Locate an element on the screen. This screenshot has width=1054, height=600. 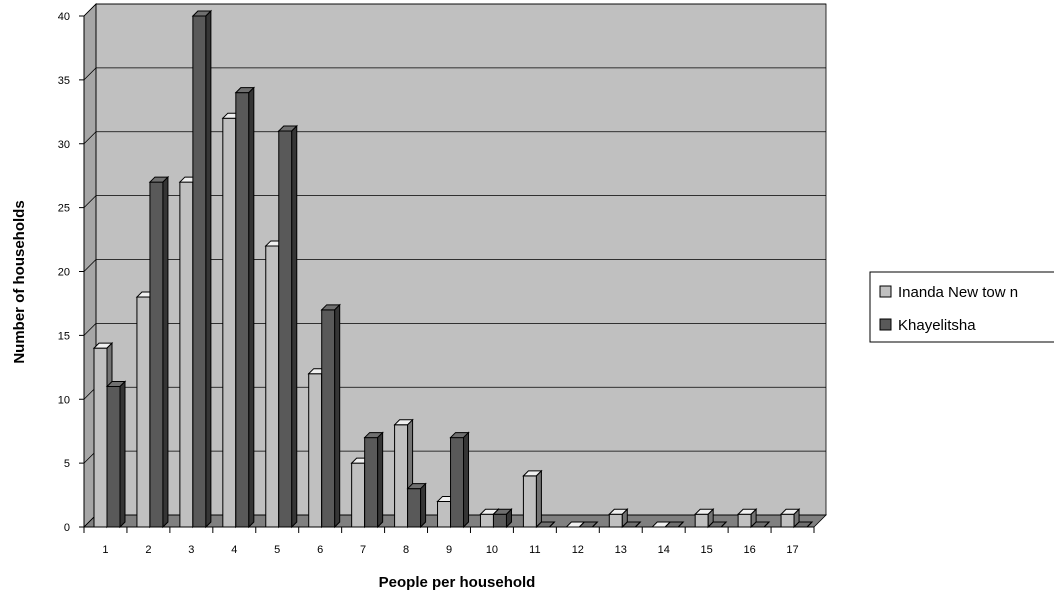
legend-box is located at coordinates (961, 307).